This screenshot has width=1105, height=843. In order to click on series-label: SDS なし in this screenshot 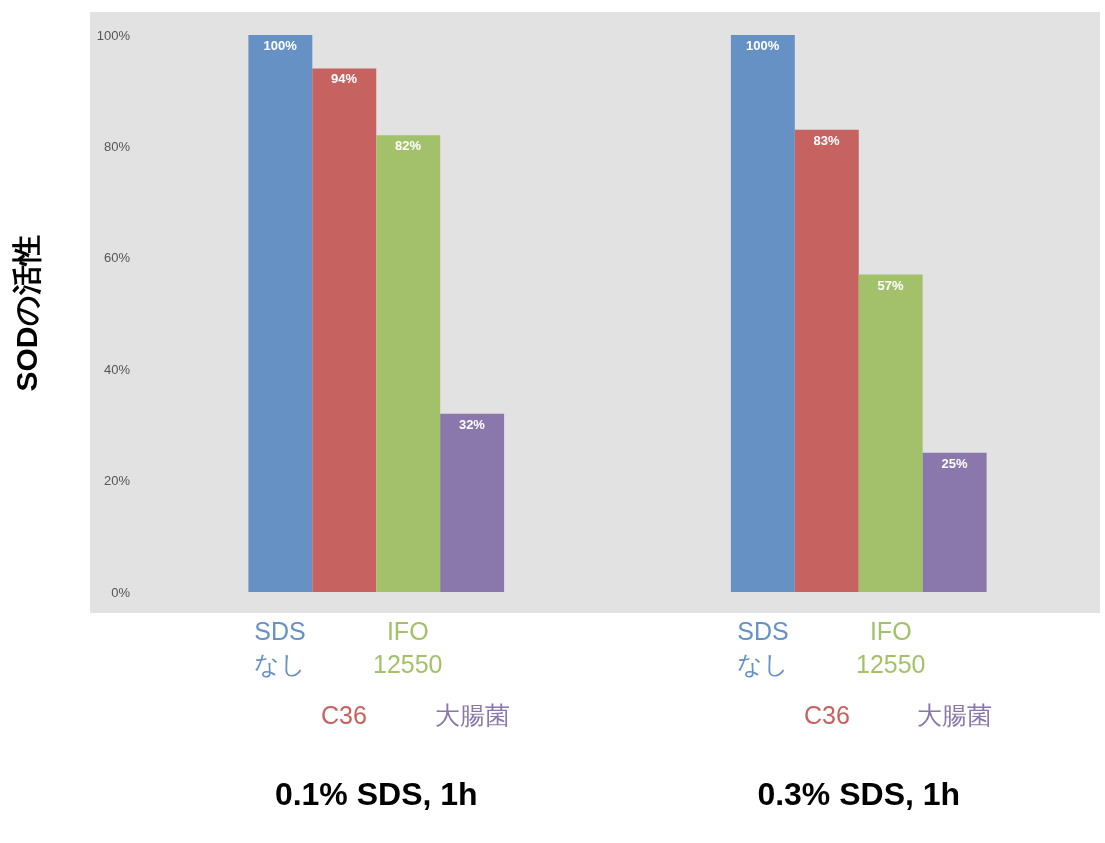, I will do `click(280, 647)`.